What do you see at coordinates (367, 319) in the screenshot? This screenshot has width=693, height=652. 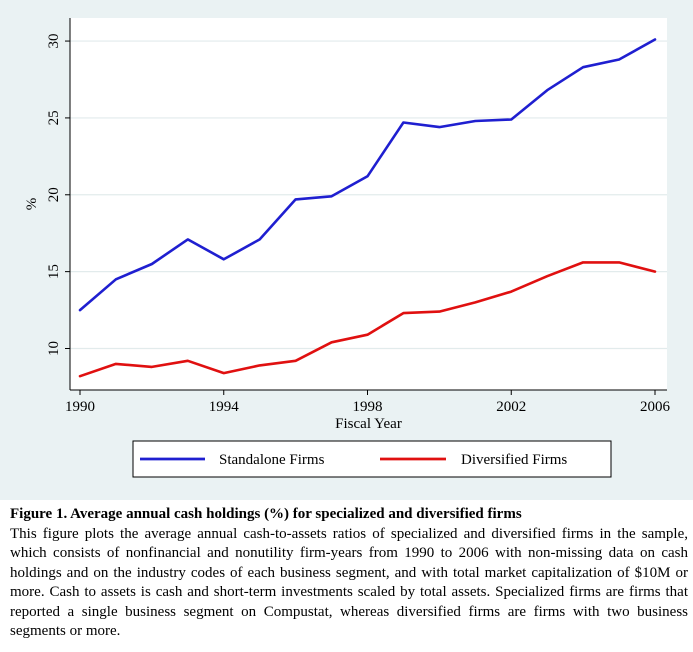 I see `series-line-diversified` at bounding box center [367, 319].